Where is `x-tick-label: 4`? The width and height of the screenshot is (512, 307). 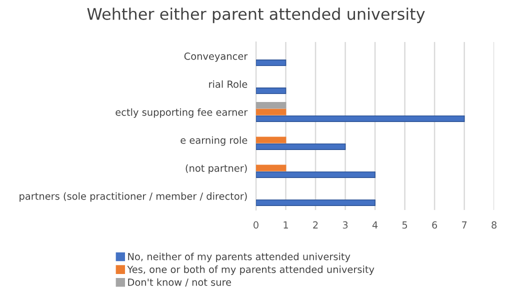
x-tick-label: 4 is located at coordinates (375, 224).